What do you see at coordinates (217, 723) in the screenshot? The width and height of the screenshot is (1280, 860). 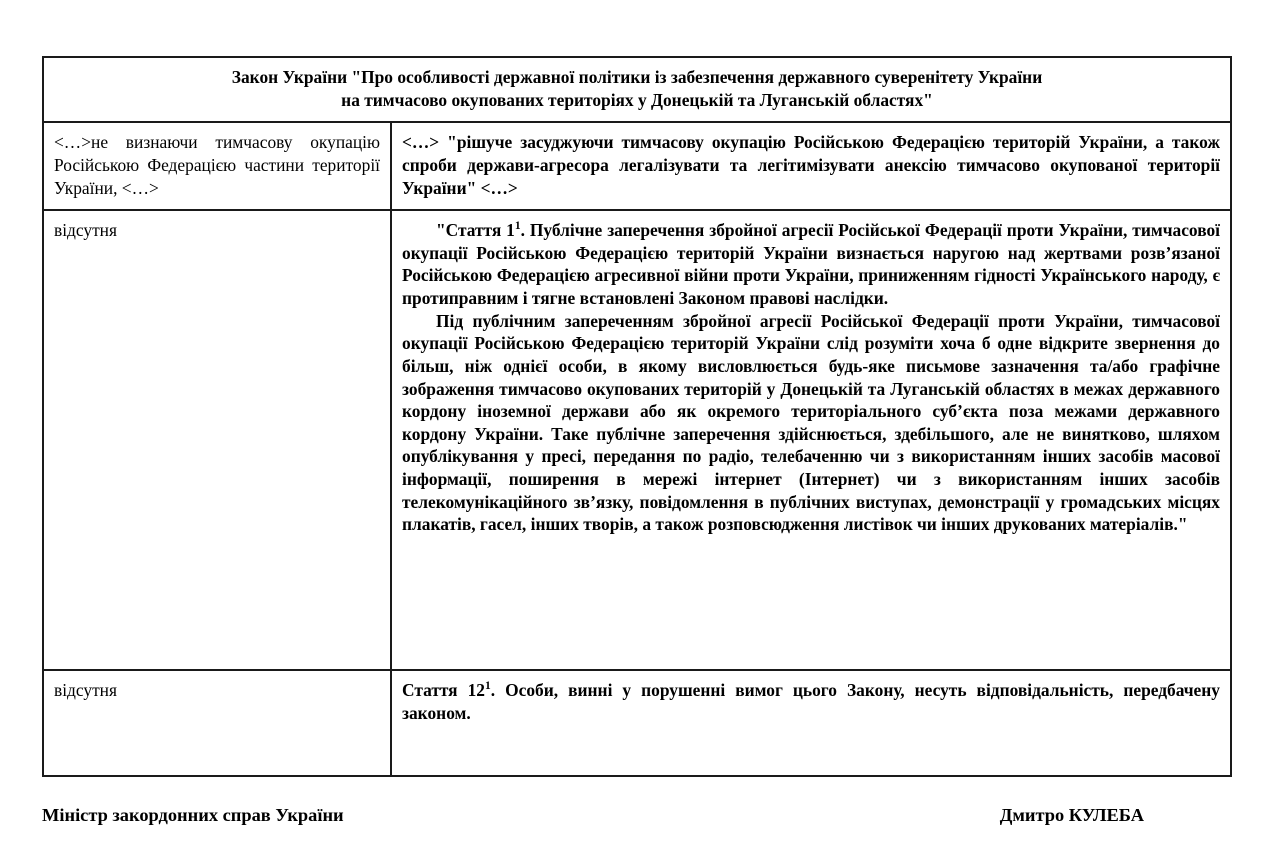 I see `current-version-cell-3: відсутня` at bounding box center [217, 723].